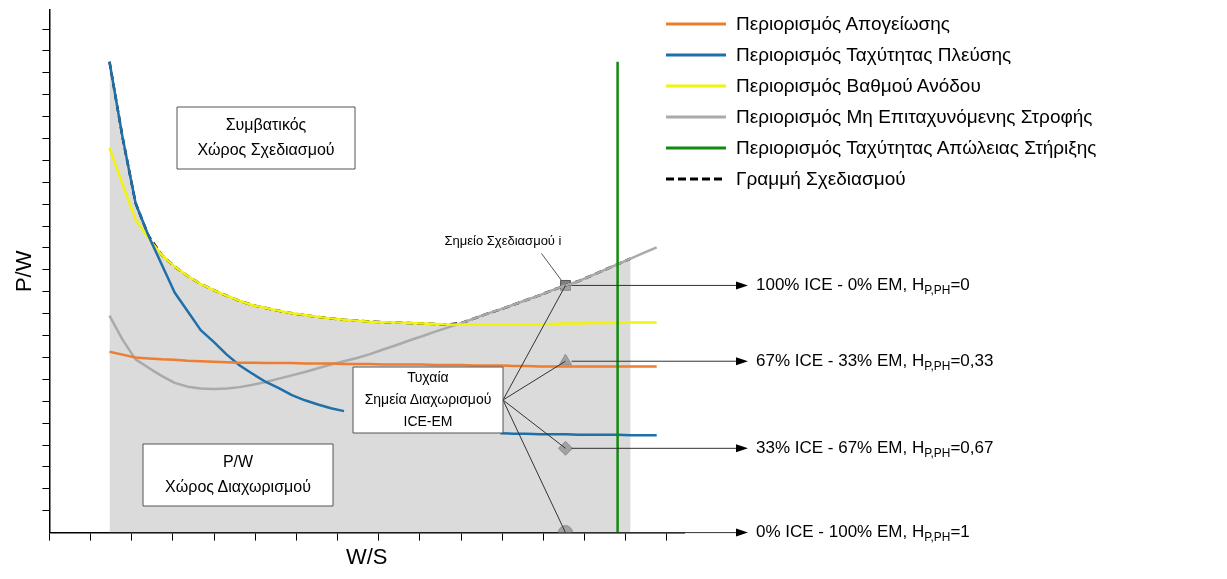  What do you see at coordinates (916, 147) in the screenshot?
I see `text: Περιορισμός Ταχύτητας Απώλειας Στήριξης` at bounding box center [916, 147].